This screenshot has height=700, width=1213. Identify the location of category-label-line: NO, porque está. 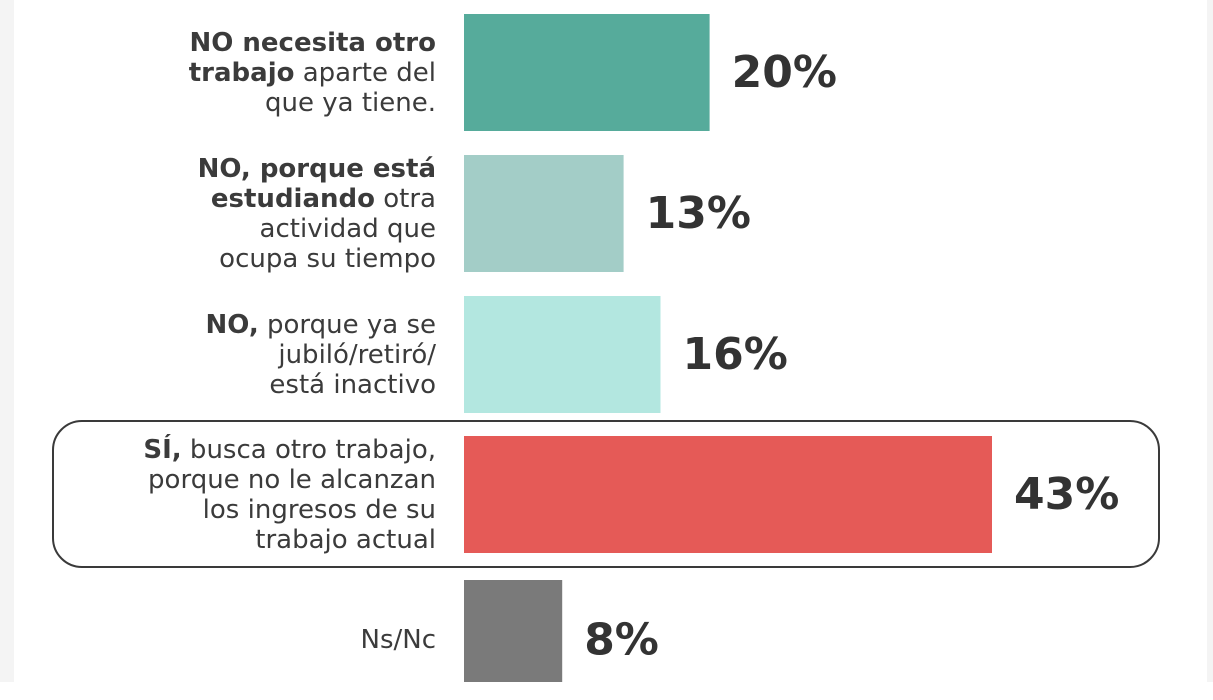
(317, 169).